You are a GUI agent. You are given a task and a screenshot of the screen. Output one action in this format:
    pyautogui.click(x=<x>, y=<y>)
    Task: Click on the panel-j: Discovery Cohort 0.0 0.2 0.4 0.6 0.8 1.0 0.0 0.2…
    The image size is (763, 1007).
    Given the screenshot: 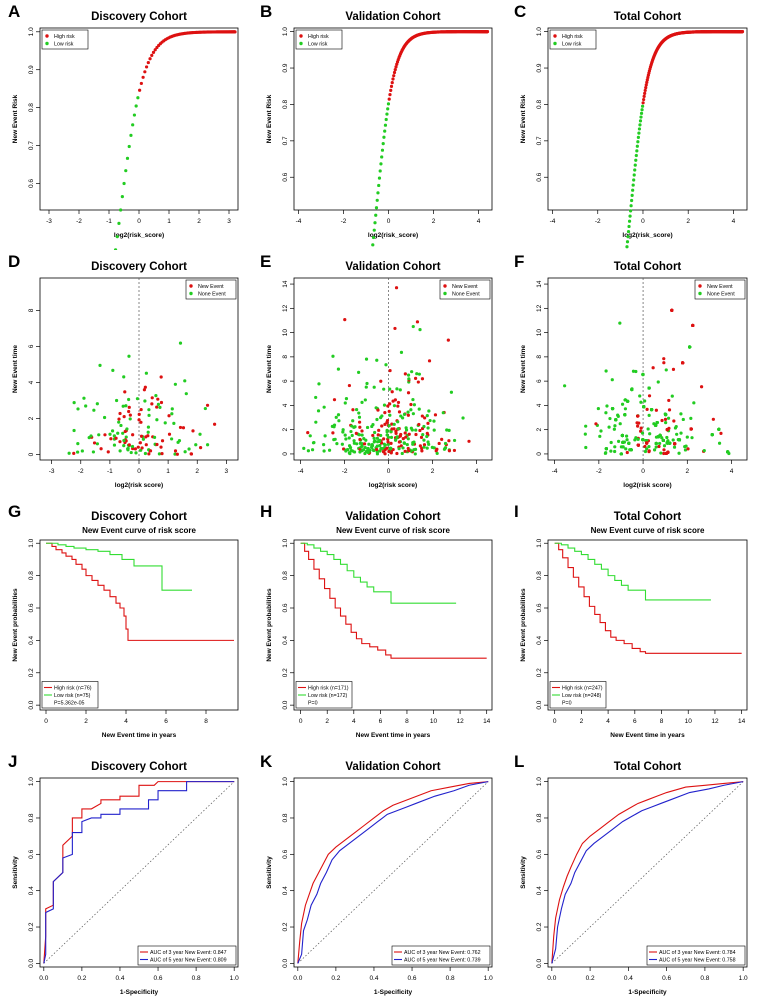 What is the action you would take?
    pyautogui.click(x=127, y=878)
    